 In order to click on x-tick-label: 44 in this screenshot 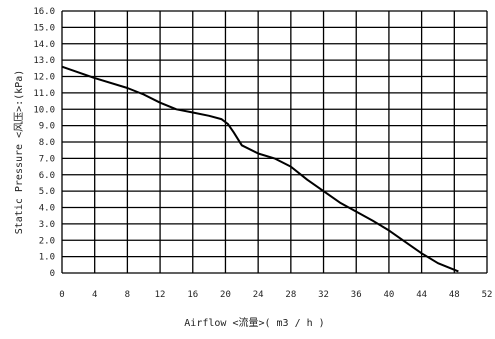, I will do `click(421, 295)`.